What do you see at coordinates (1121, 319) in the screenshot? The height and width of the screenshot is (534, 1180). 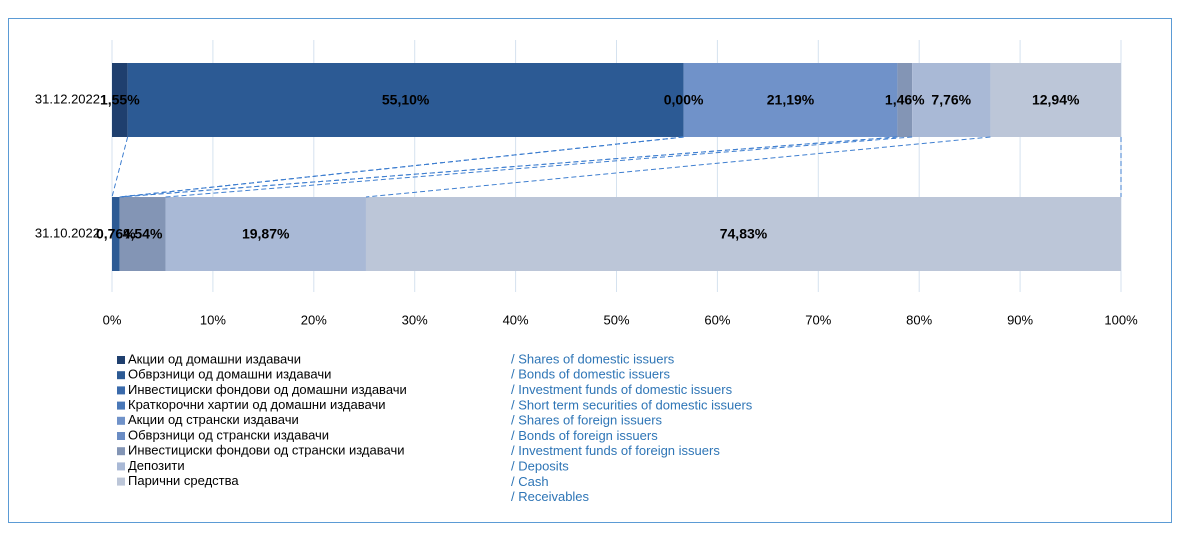 I see `x-tick-label: 100%` at bounding box center [1121, 319].